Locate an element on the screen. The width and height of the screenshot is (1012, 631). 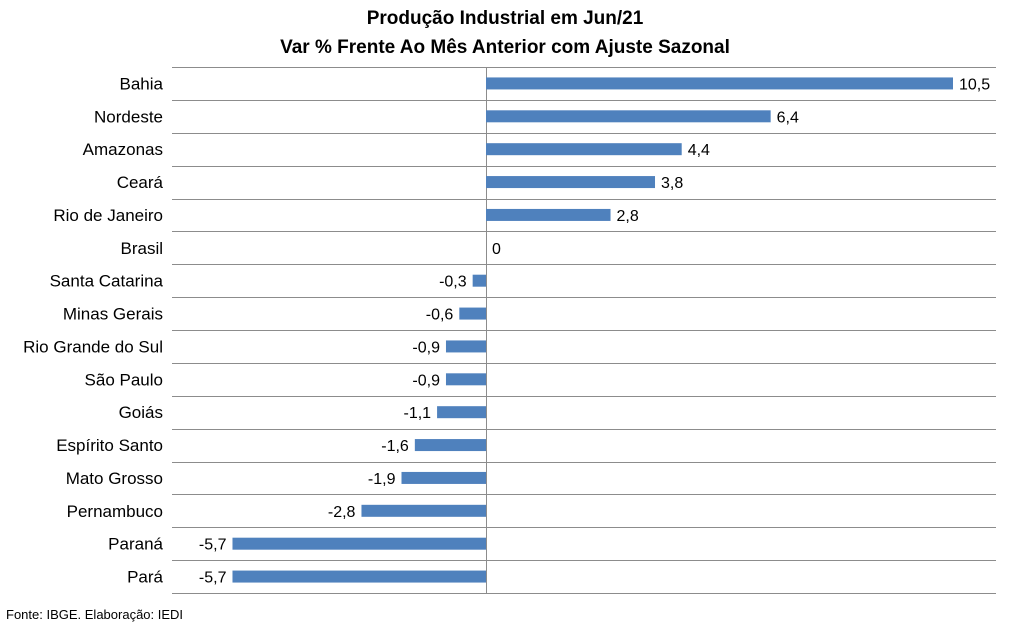
value-label: -1,6 is located at coordinates (395, 446).